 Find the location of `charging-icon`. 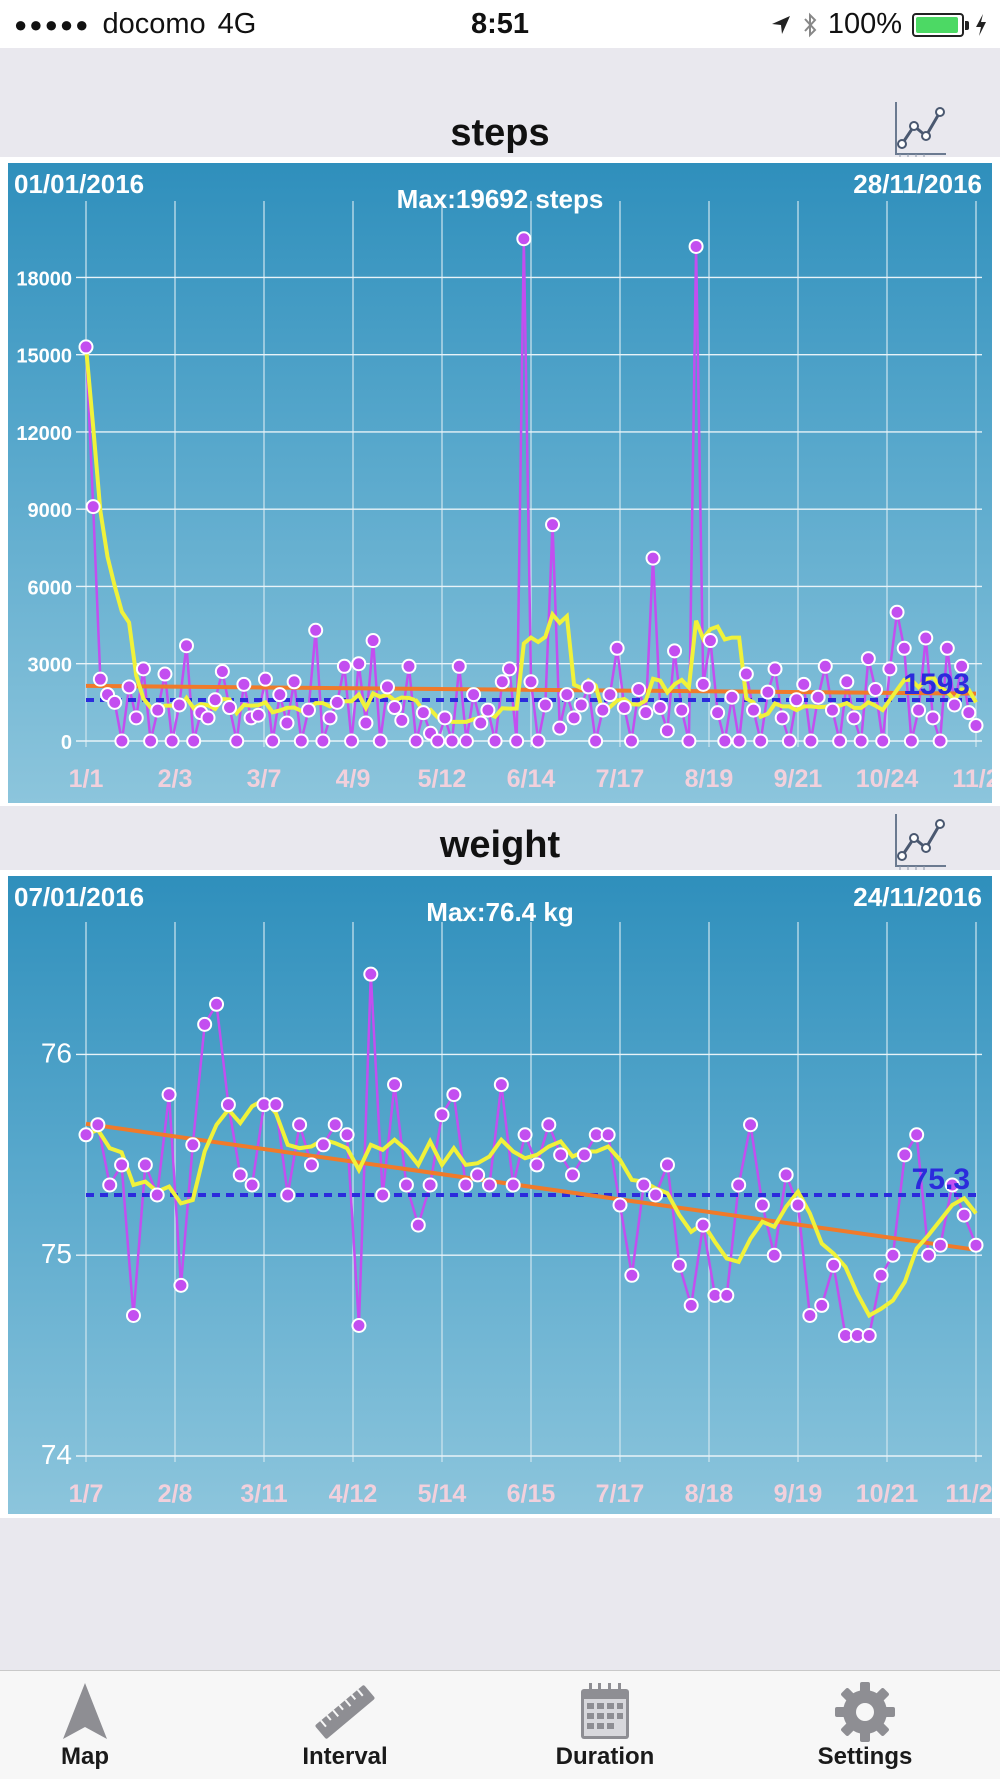

charging-icon is located at coordinates (981, 24).